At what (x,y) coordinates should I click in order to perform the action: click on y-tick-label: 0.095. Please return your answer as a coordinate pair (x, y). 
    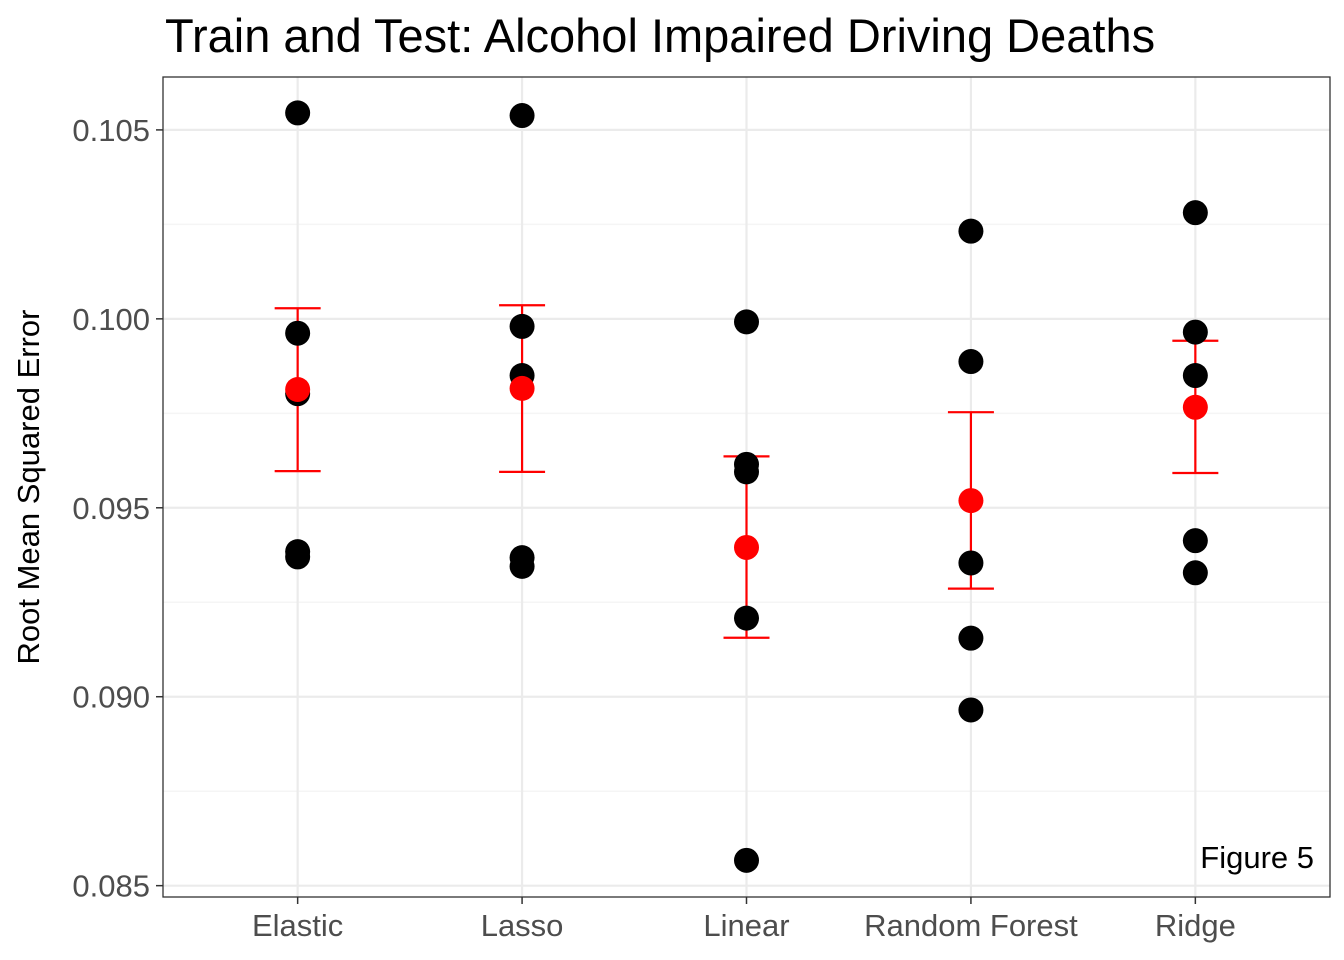
    Looking at the image, I should click on (111, 508).